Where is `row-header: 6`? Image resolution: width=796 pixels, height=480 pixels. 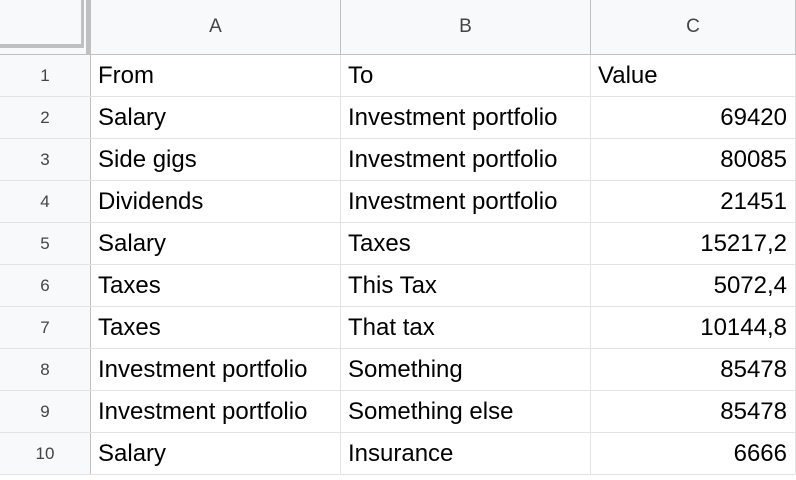
row-header: 6 is located at coordinates (45, 285).